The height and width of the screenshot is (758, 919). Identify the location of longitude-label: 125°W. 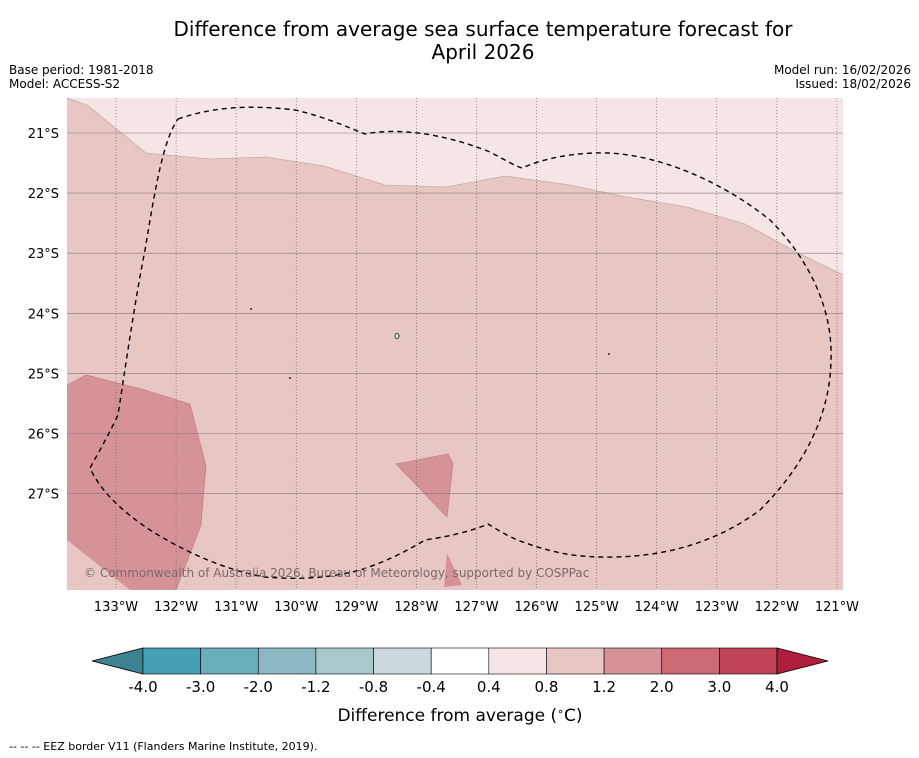
(597, 607).